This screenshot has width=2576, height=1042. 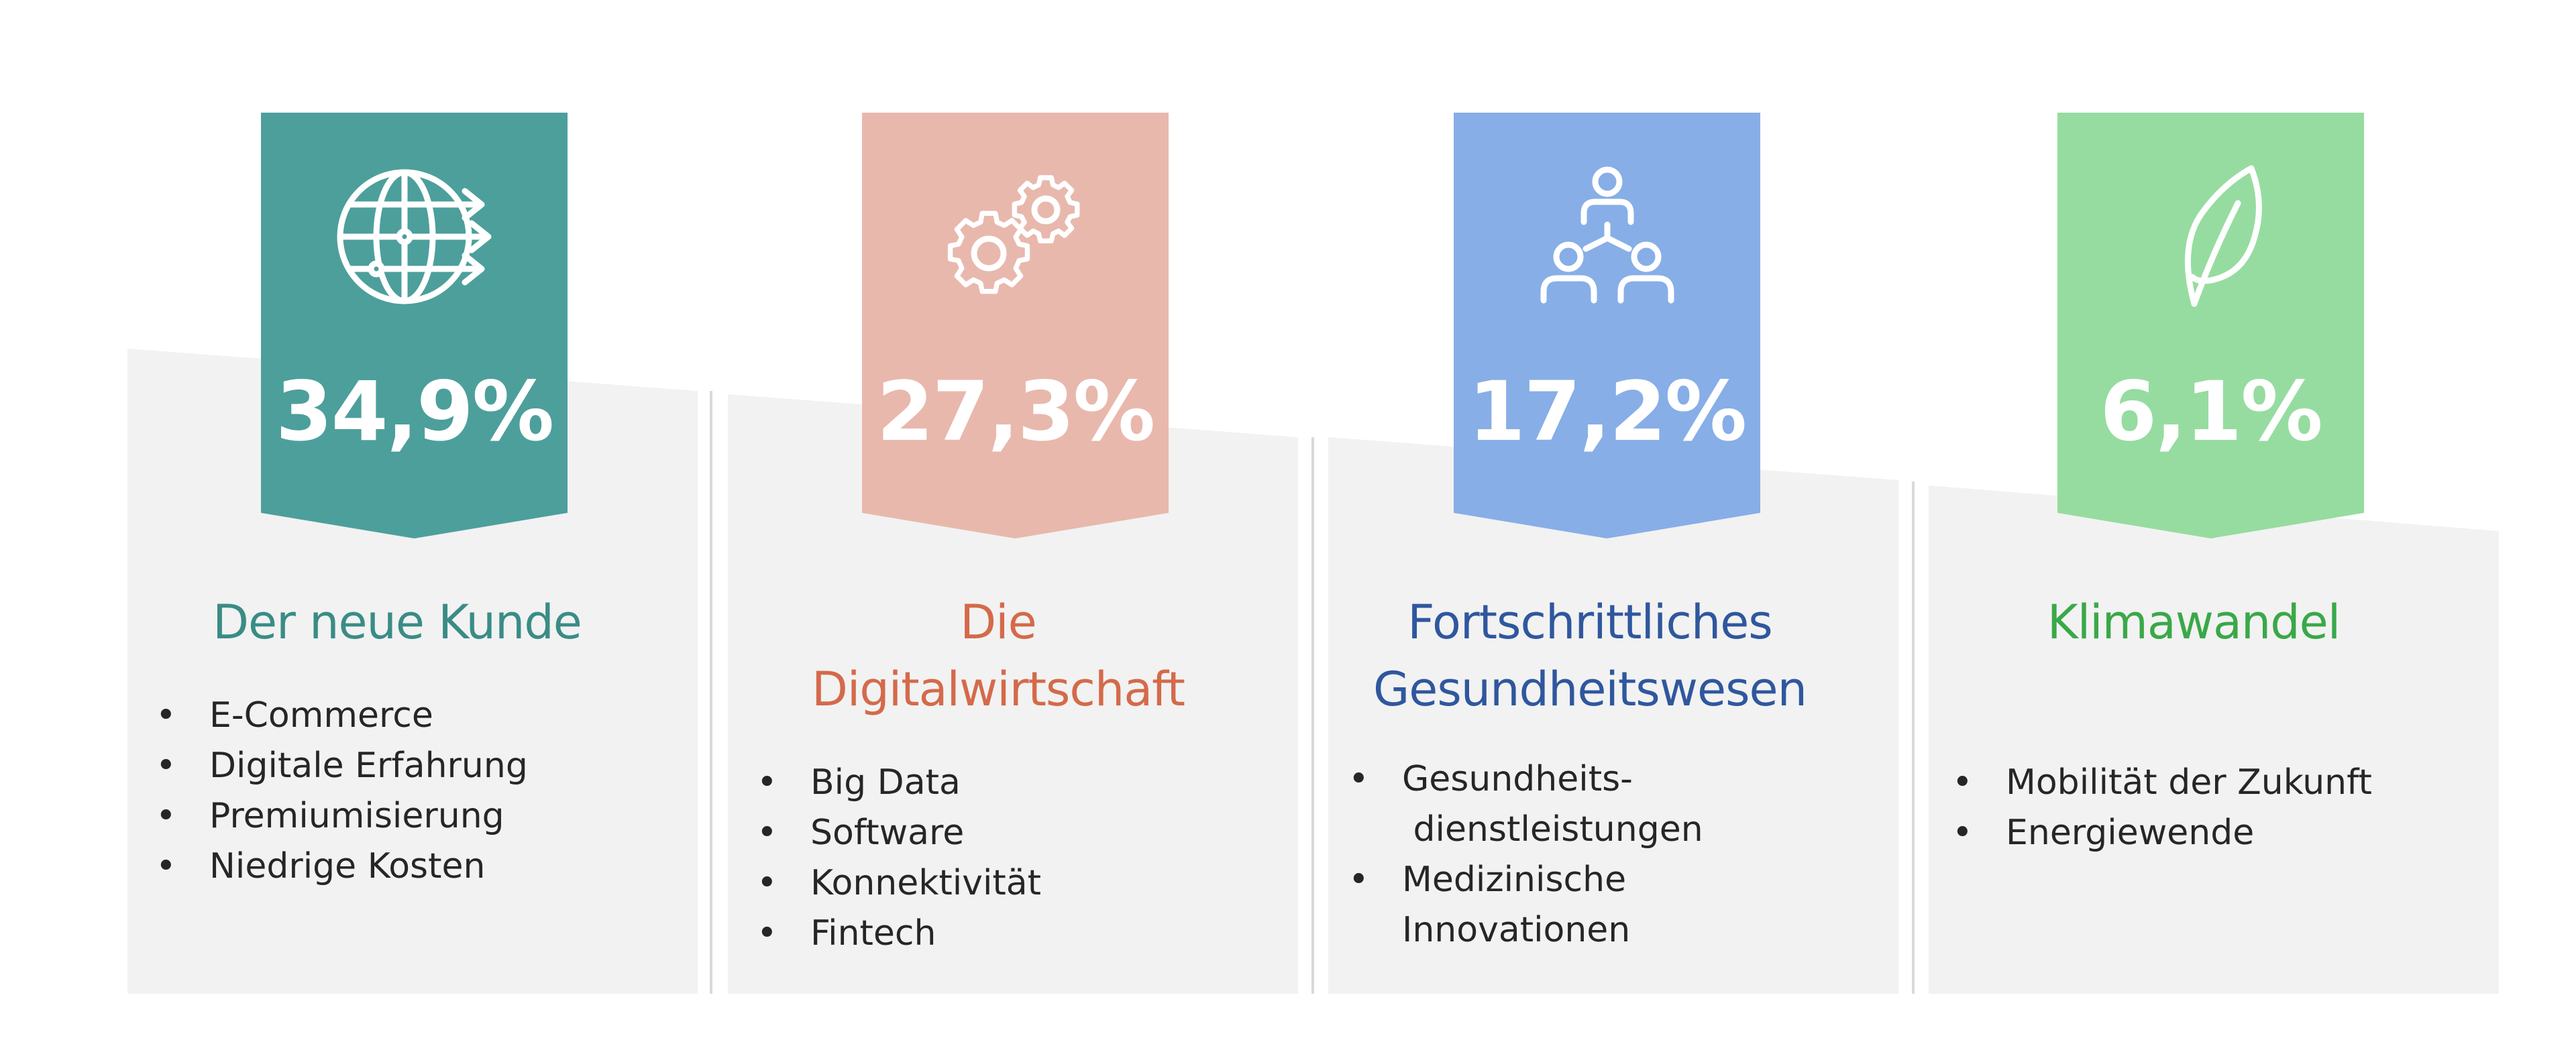 I want to click on percent-value: 17,2%, so click(x=1607, y=411).